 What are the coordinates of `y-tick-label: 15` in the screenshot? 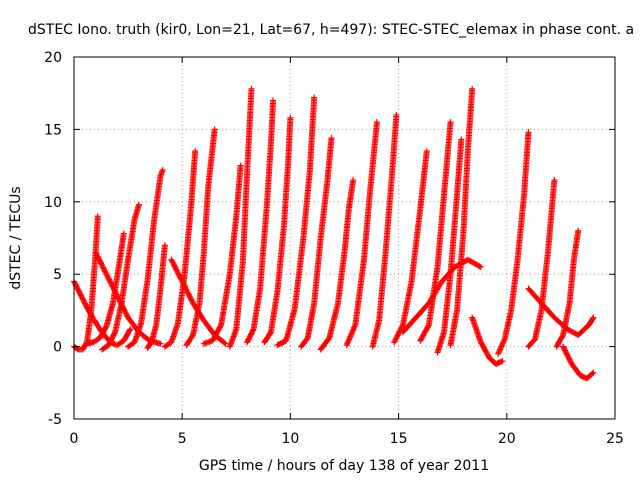 It's located at (53, 130).